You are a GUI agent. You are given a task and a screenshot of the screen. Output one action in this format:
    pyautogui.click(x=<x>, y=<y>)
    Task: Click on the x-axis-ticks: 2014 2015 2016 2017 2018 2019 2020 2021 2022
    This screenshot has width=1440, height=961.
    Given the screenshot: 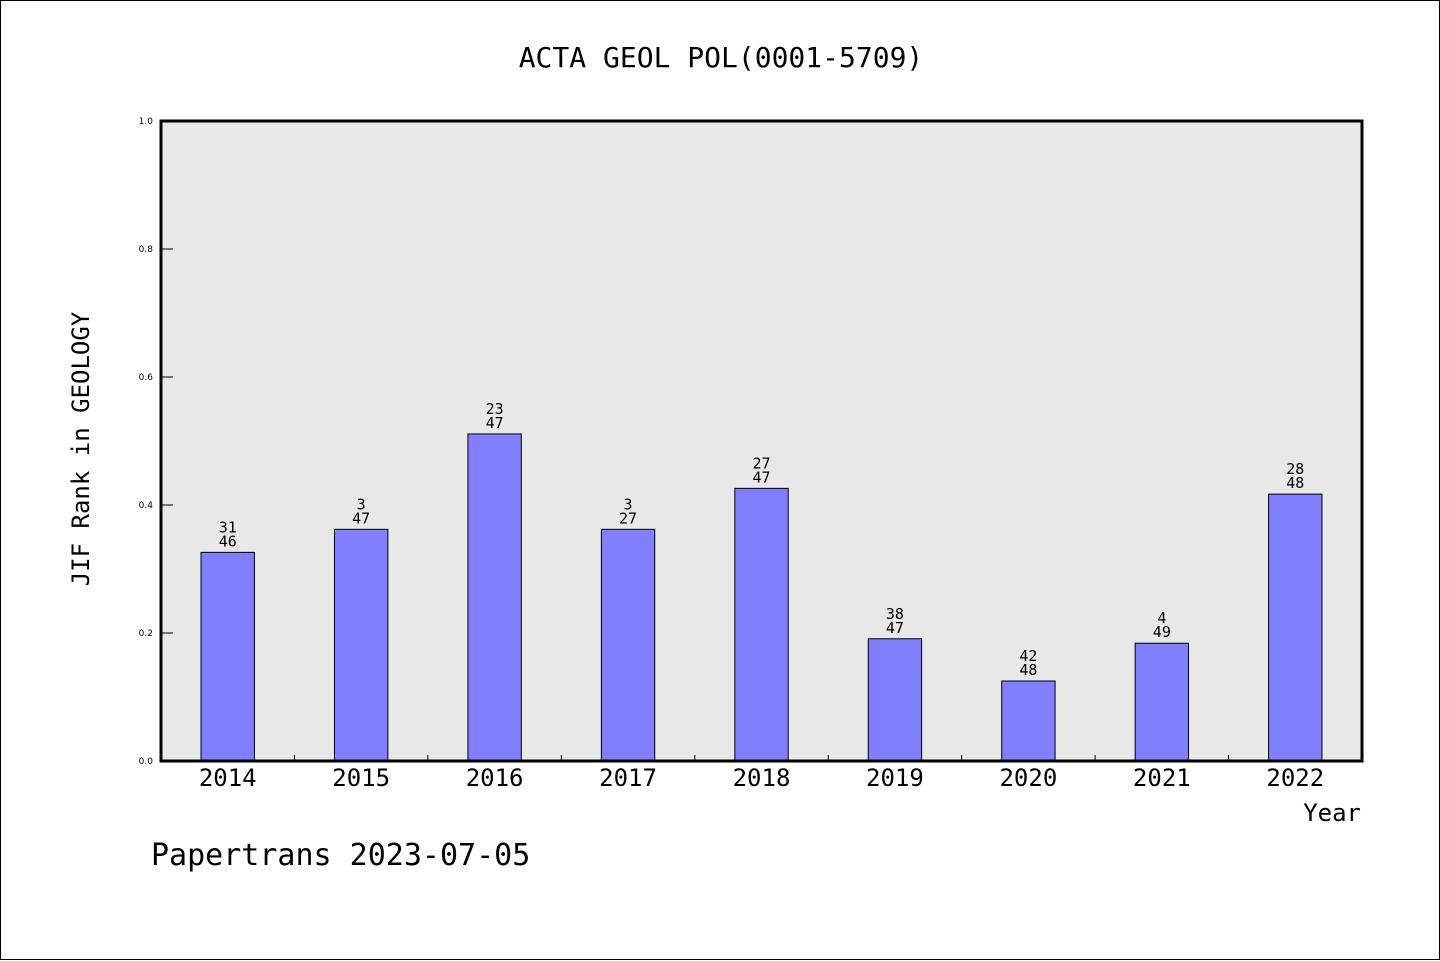 What is the action you would take?
    pyautogui.click(x=761, y=773)
    